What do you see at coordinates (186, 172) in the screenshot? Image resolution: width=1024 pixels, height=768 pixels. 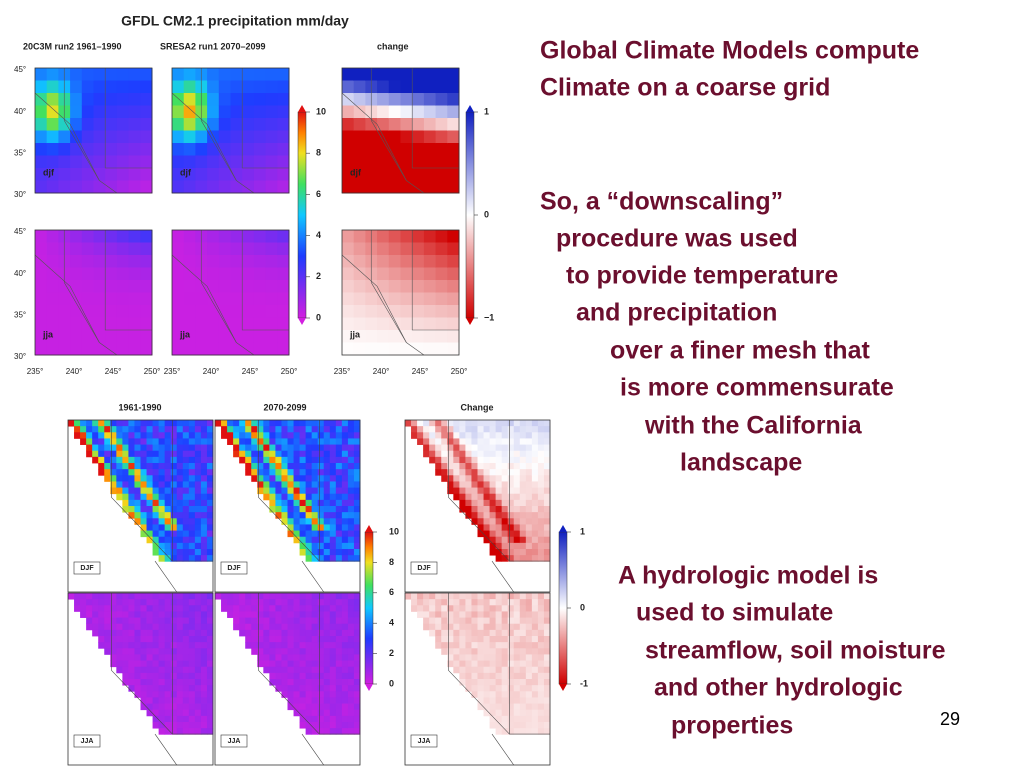 I see `season-label: djf` at bounding box center [186, 172].